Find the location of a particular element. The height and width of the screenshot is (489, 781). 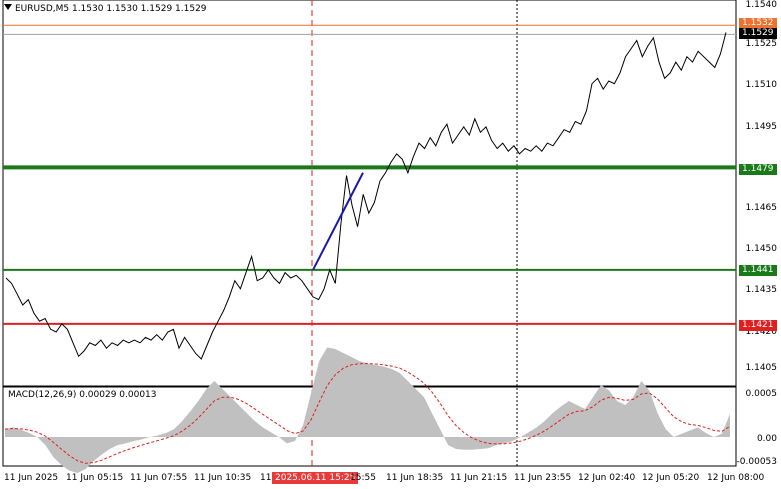

top-level-price-tag: 1.1532 is located at coordinates (758, 23).